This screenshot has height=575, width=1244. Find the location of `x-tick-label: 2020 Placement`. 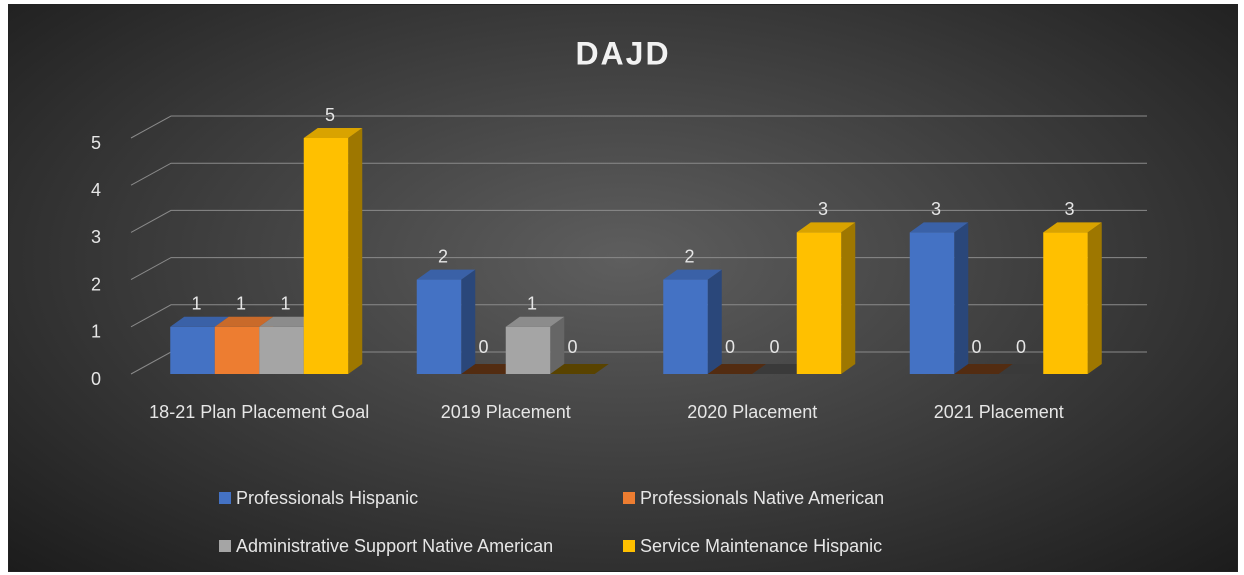

x-tick-label: 2020 Placement is located at coordinates (752, 412).